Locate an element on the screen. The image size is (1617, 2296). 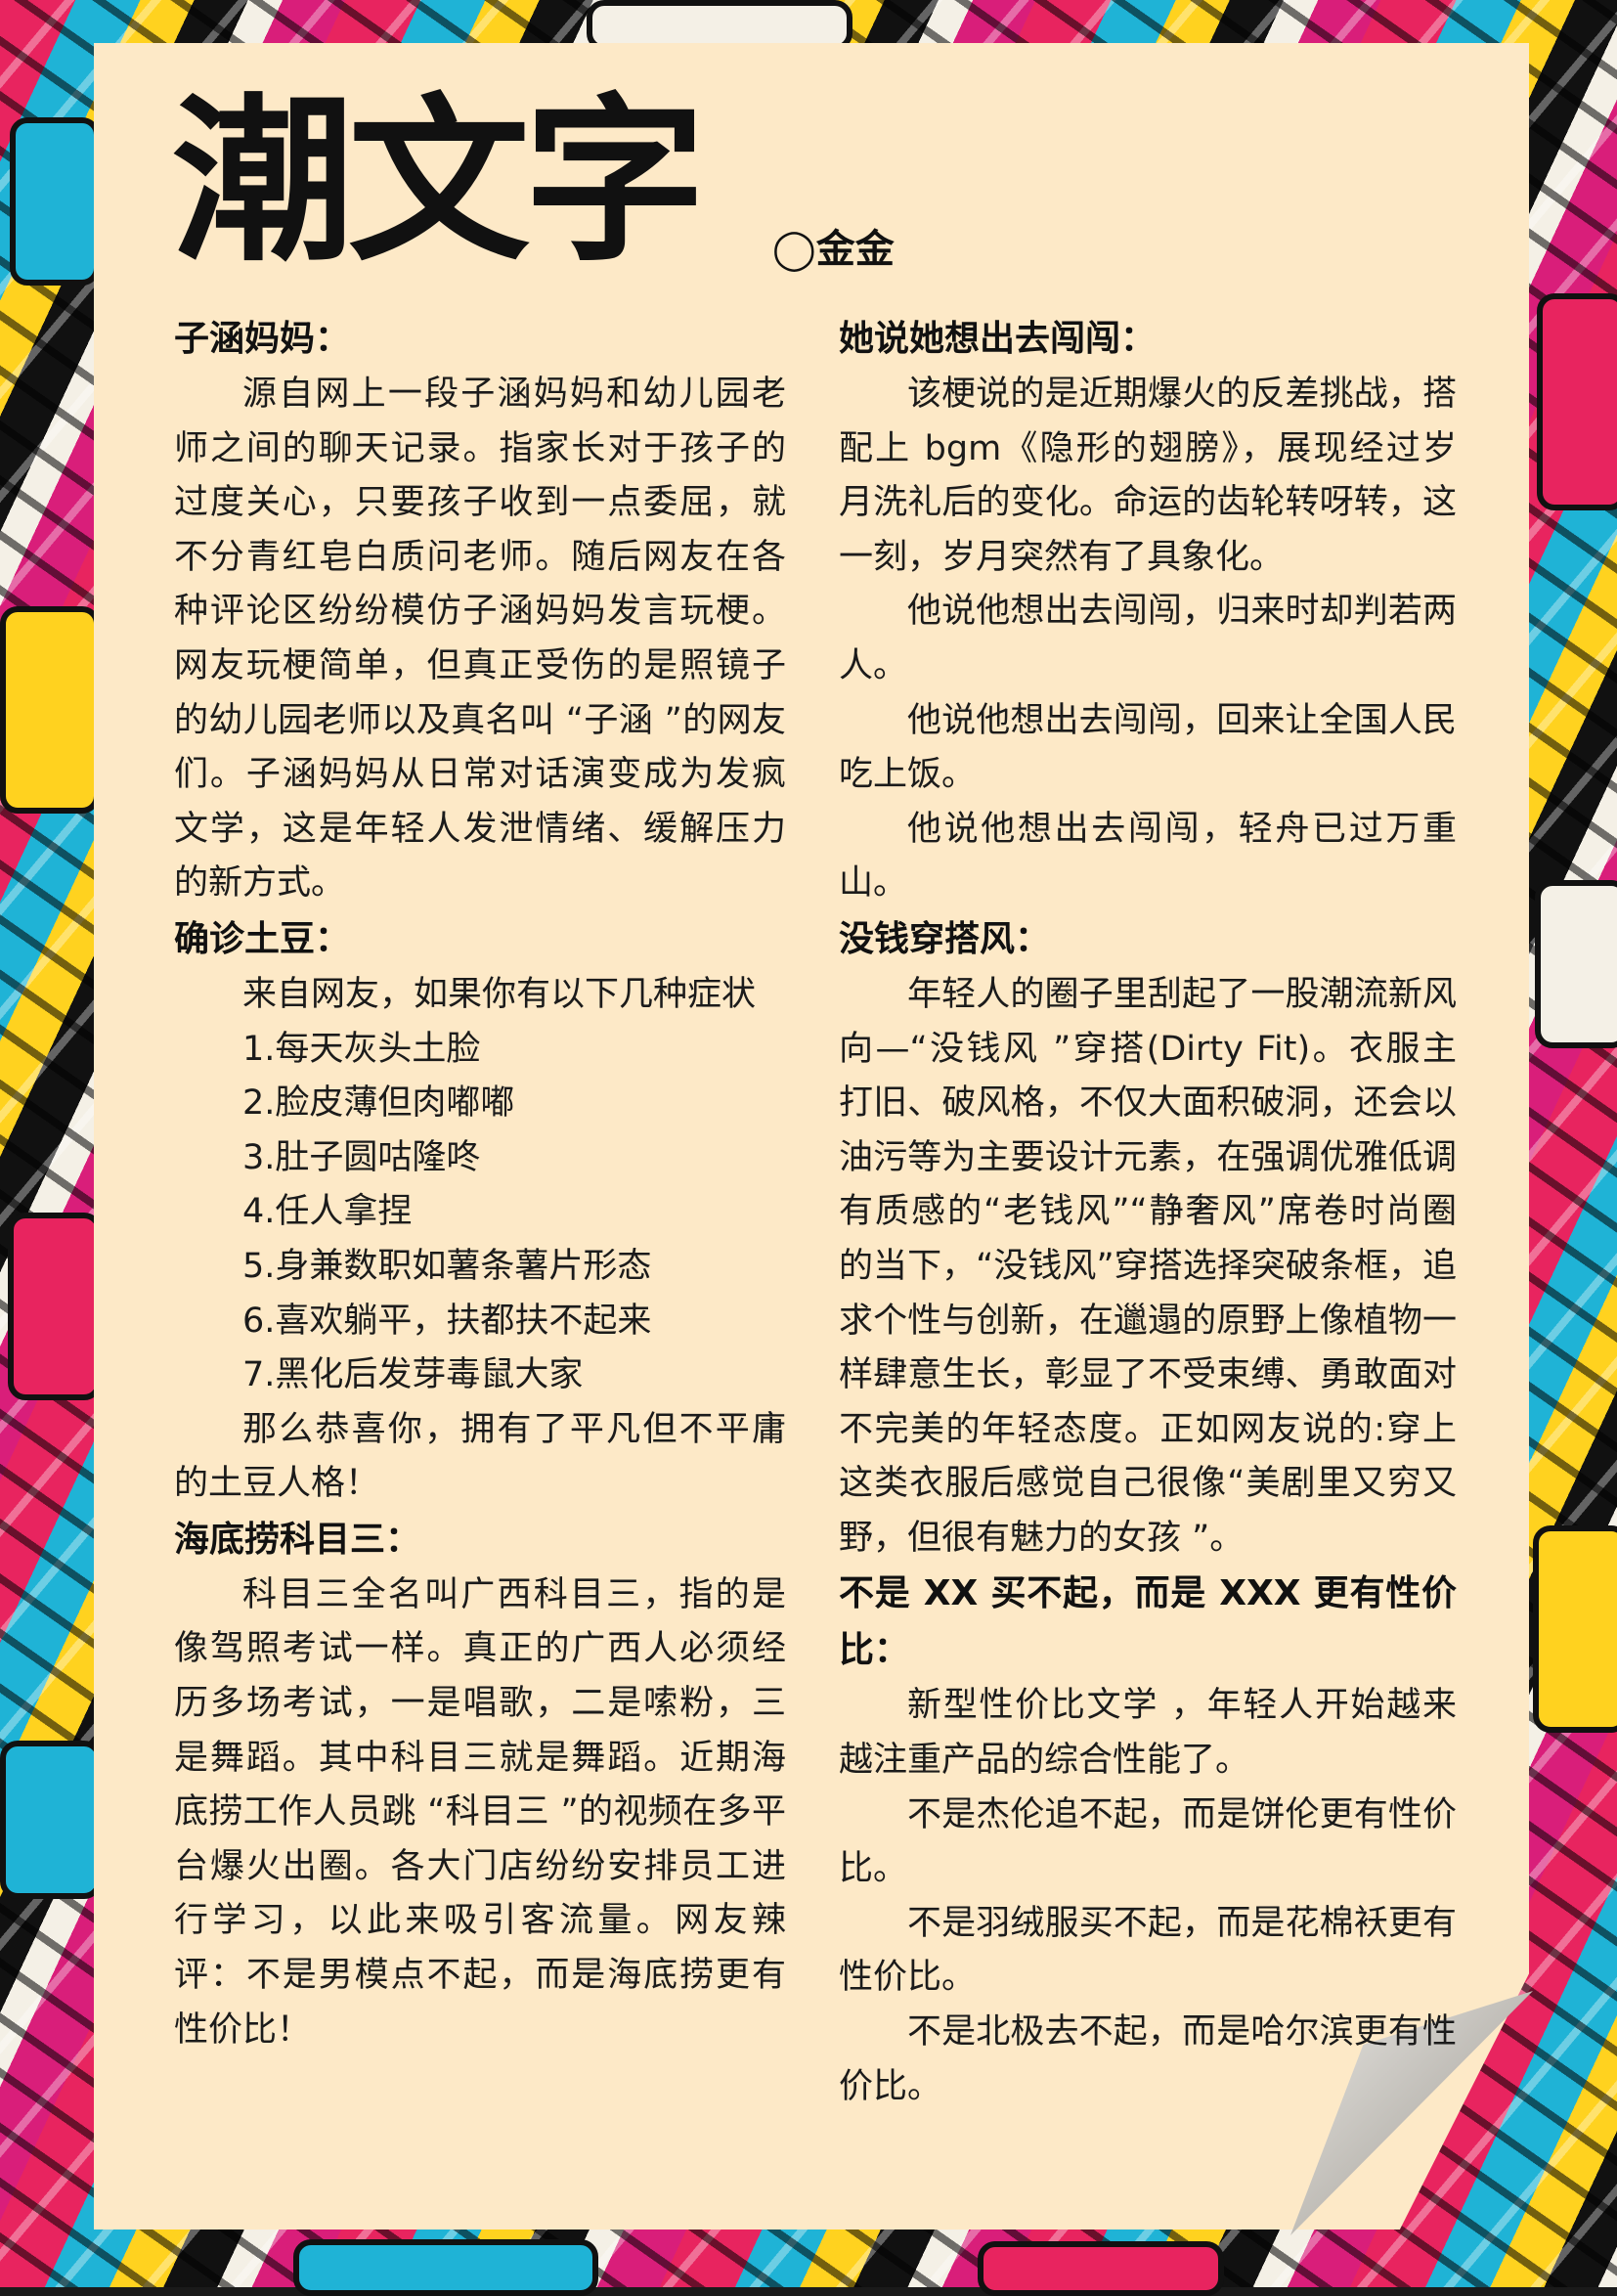
list-intro: 来自网友，如果你有以下几种症状 is located at coordinates (499, 994).